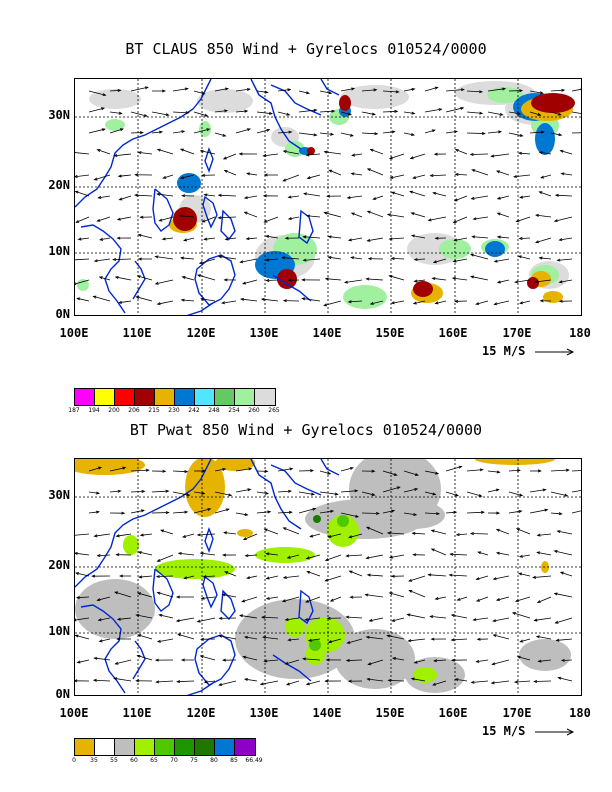 This screenshot has width=612, height=792. What do you see at coordinates (74, 410) in the screenshot?
I see `map1-colorbar-label: 187` at bounding box center [74, 410].